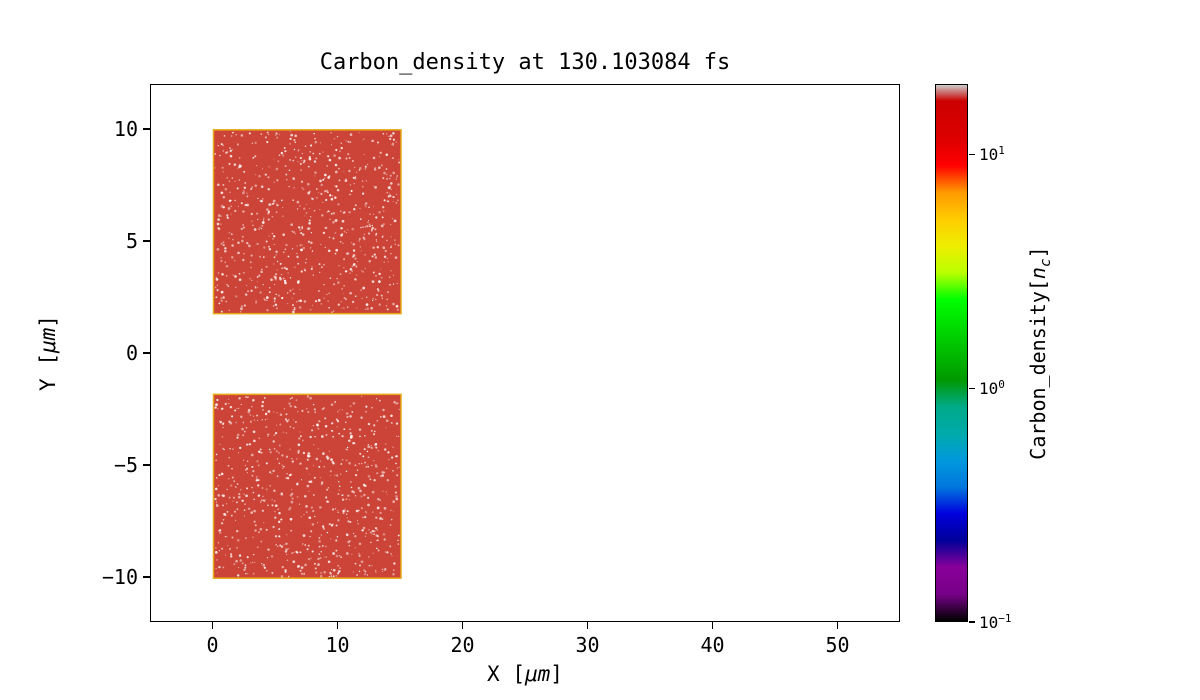  What do you see at coordinates (119, 577) in the screenshot?
I see `y-tick-label: −10` at bounding box center [119, 577].